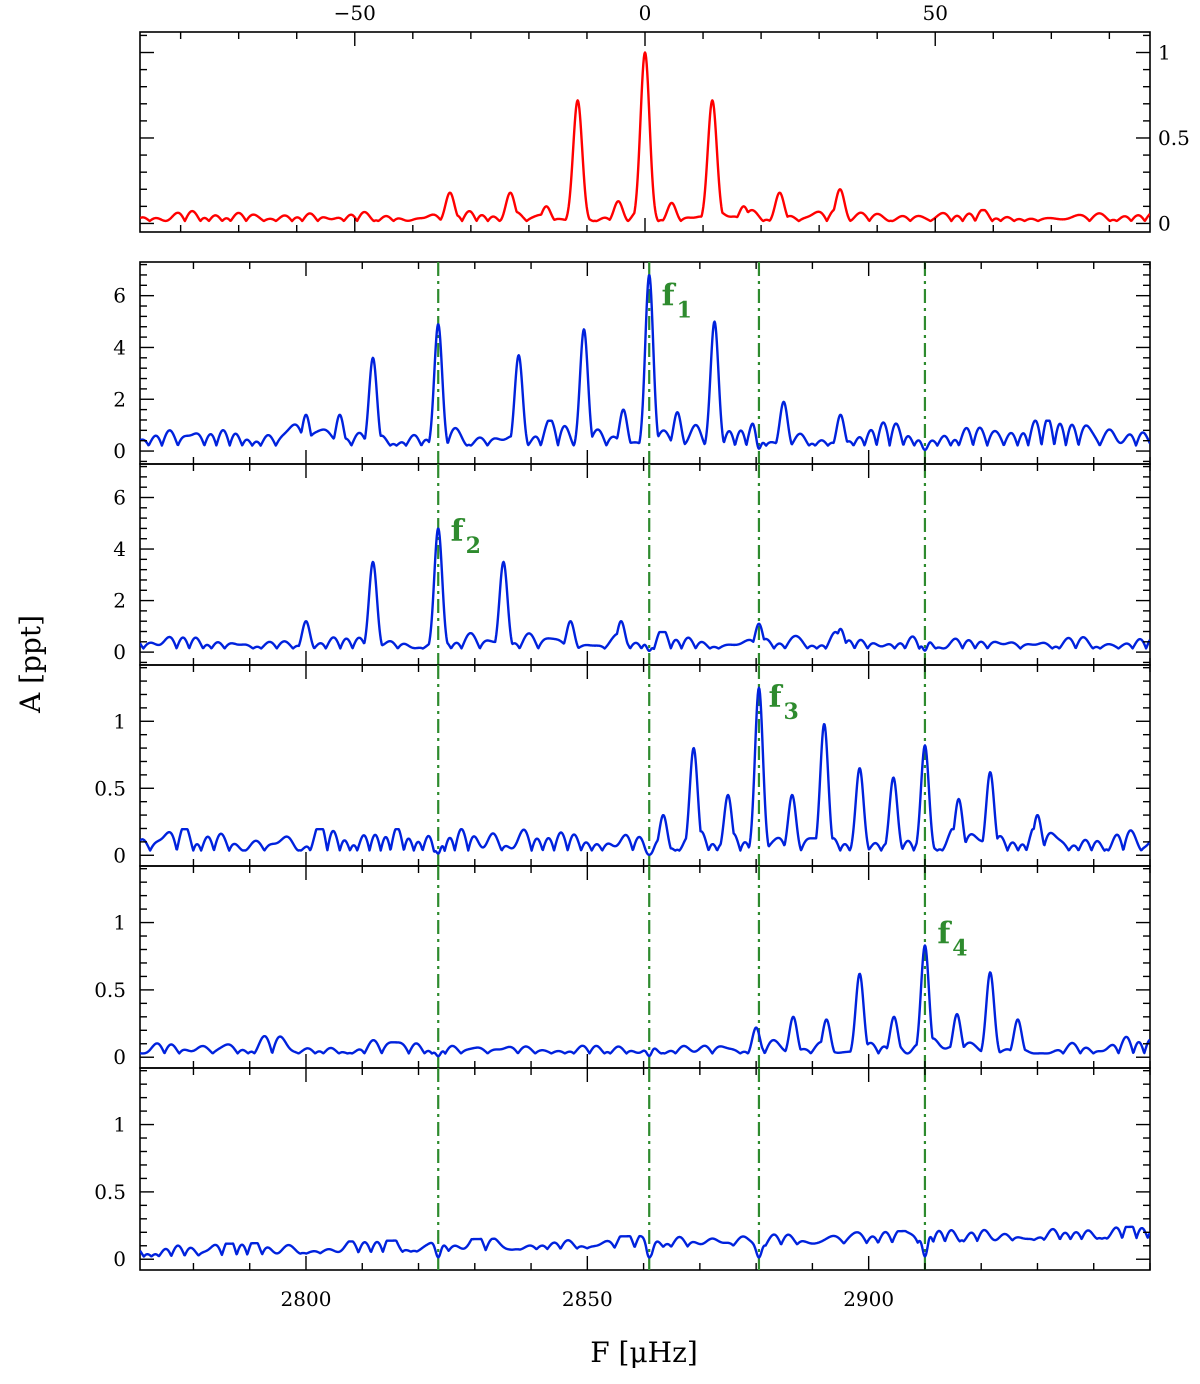 The image size is (1200, 1384). What do you see at coordinates (587, 1299) in the screenshot?
I see `x-tick-label: 2850` at bounding box center [587, 1299].